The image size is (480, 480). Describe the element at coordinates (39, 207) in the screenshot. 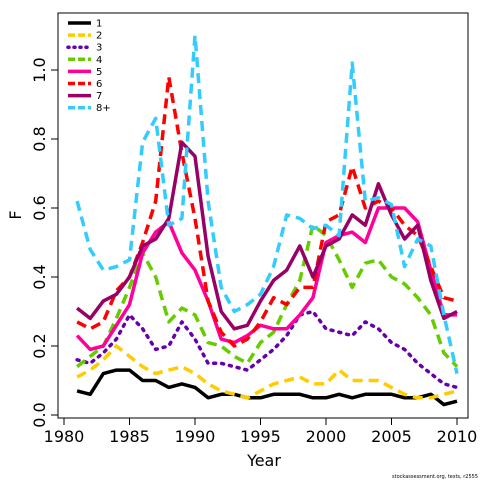

I see `y-tick-label: 0.6` at that location.